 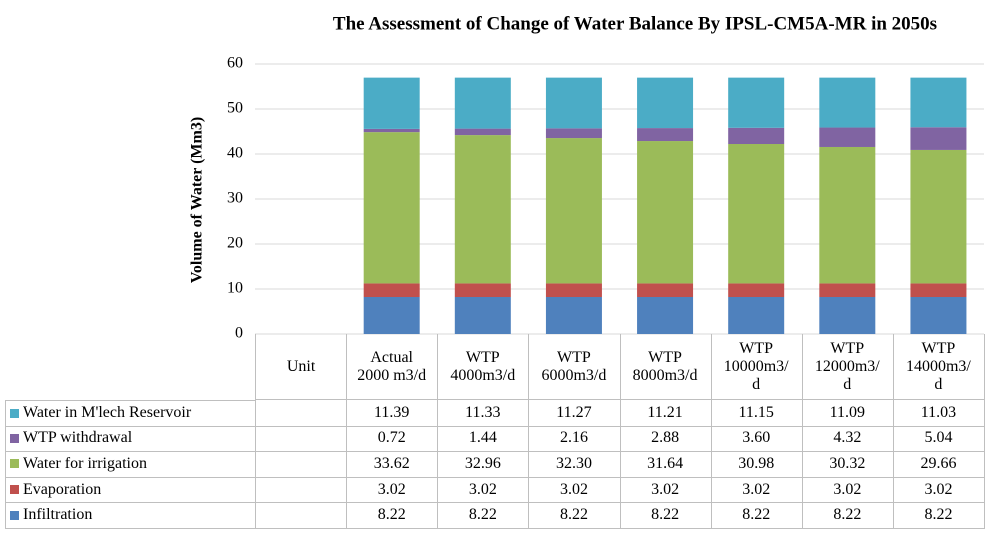 What do you see at coordinates (847, 413) in the screenshot?
I see `table-value-cell: 11.09` at bounding box center [847, 413].